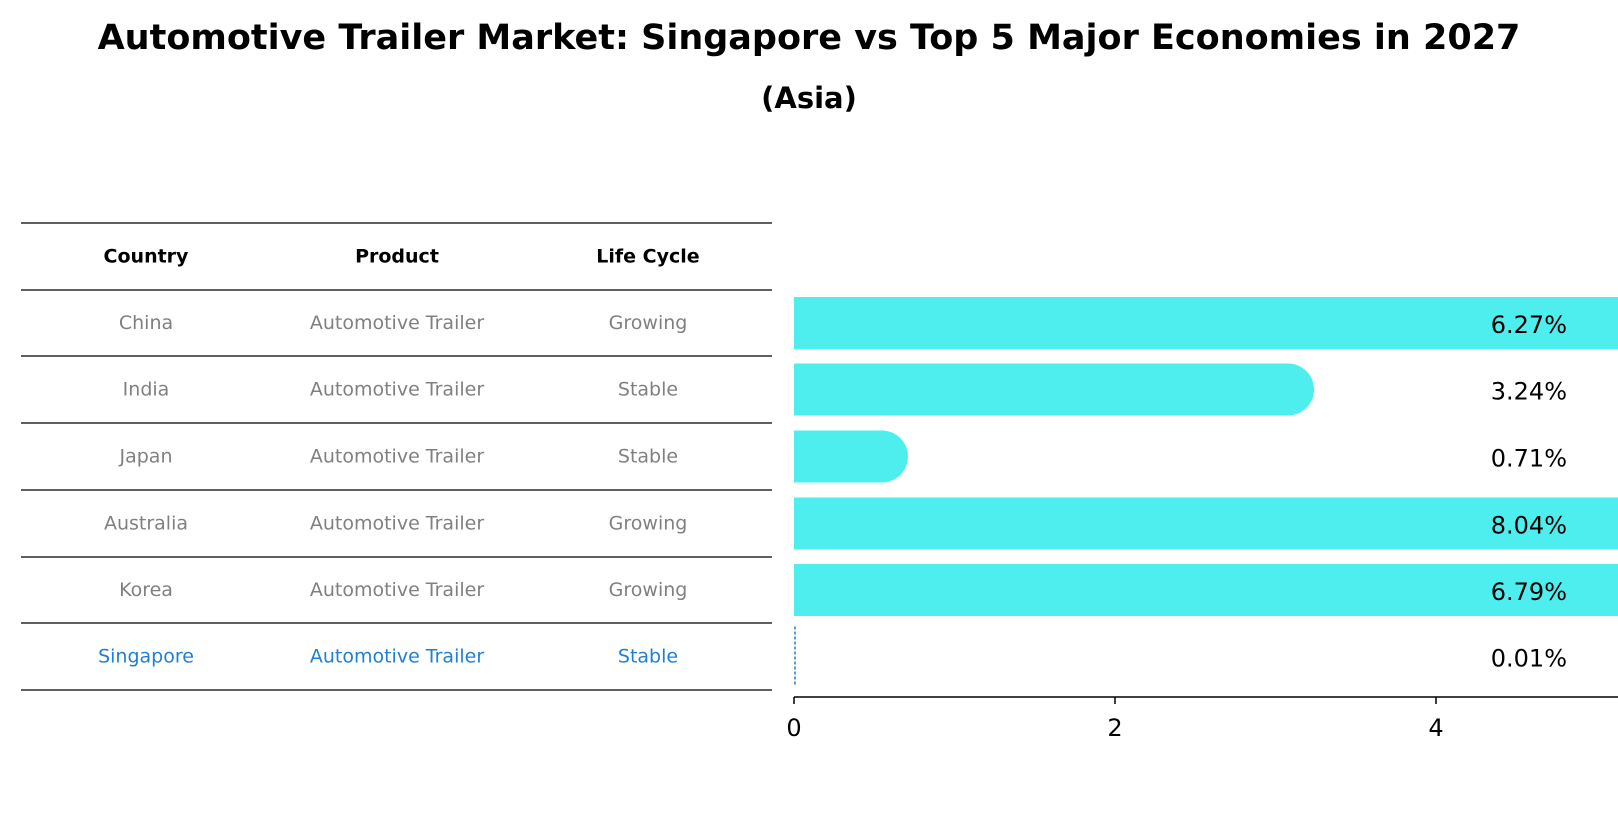  What do you see at coordinates (1529, 659) in the screenshot?
I see `value-label: 0.01%` at bounding box center [1529, 659].